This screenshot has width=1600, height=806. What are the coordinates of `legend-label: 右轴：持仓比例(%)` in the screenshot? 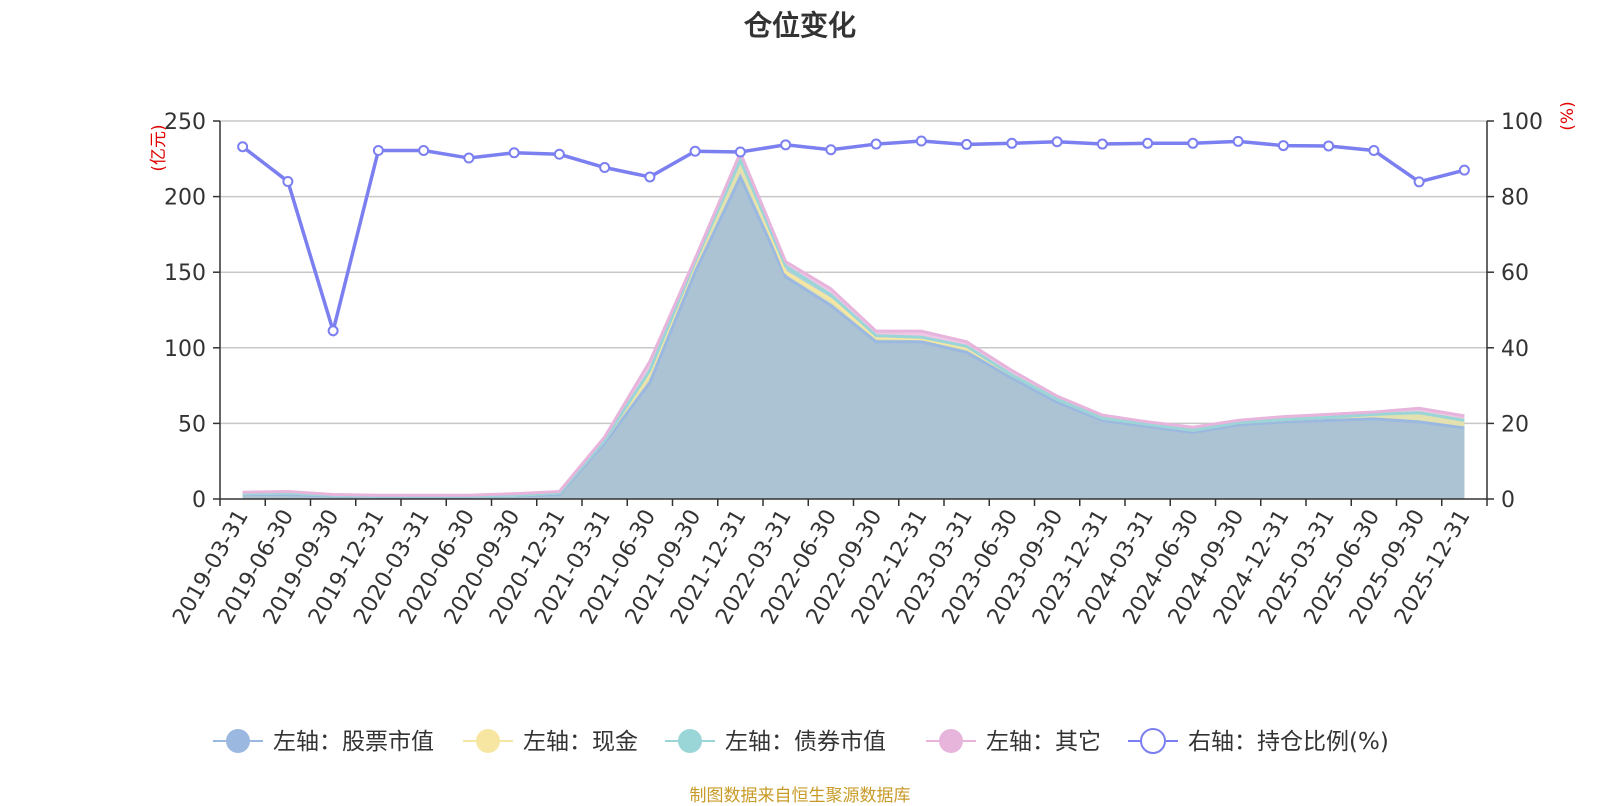 It's located at (1288, 742).